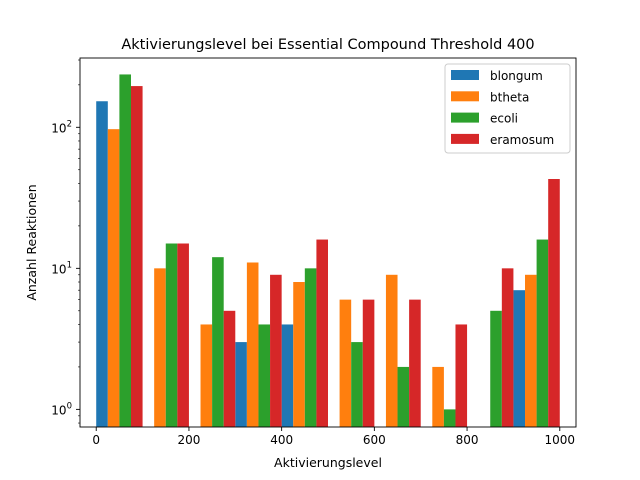 The height and width of the screenshot is (480, 640). What do you see at coordinates (522, 140) in the screenshot?
I see `legend-label-eramosum: eramosum` at bounding box center [522, 140].